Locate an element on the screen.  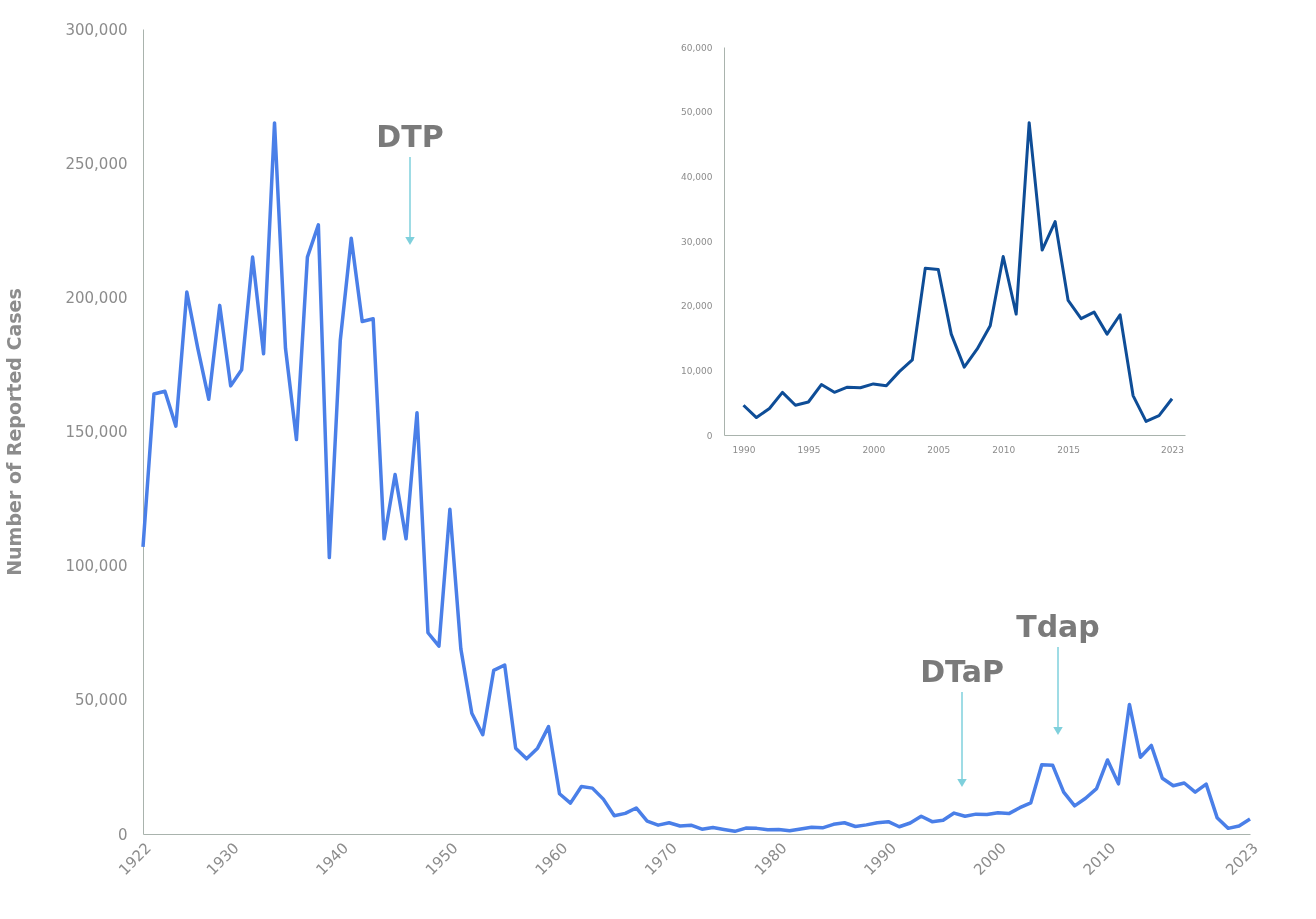
x-tick-label: 2005 is located at coordinates (939, 449).